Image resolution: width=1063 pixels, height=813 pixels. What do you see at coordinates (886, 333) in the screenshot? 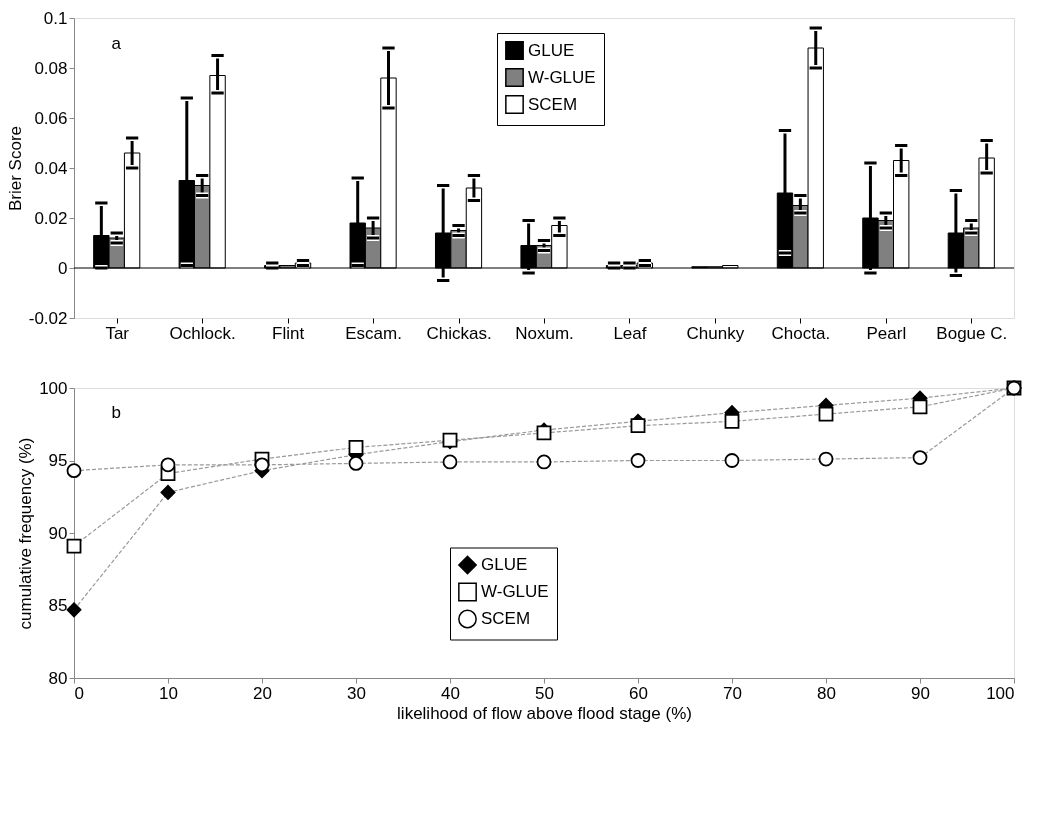
I see `x-tick-label: Pearl` at bounding box center [886, 333].